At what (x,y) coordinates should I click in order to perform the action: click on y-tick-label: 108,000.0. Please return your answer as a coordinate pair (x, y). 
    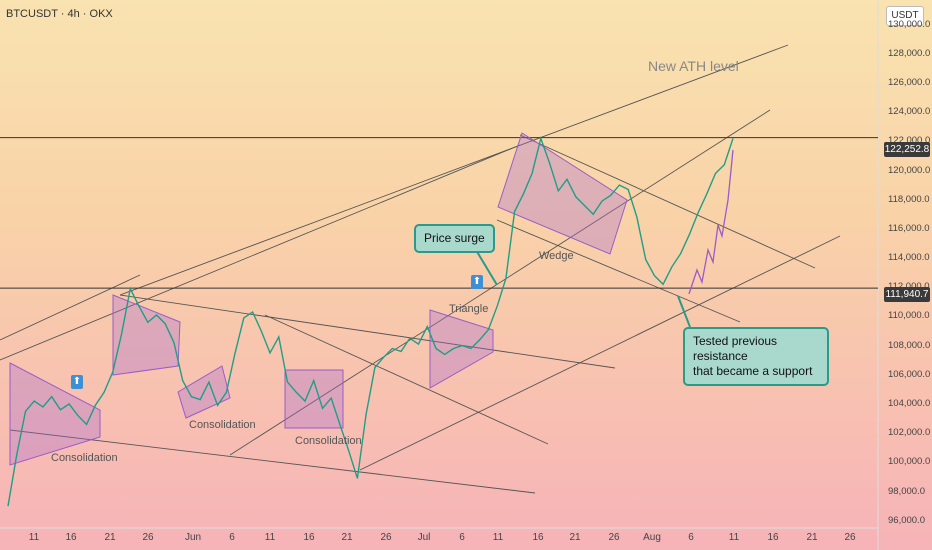
    Looking at the image, I should click on (909, 345).